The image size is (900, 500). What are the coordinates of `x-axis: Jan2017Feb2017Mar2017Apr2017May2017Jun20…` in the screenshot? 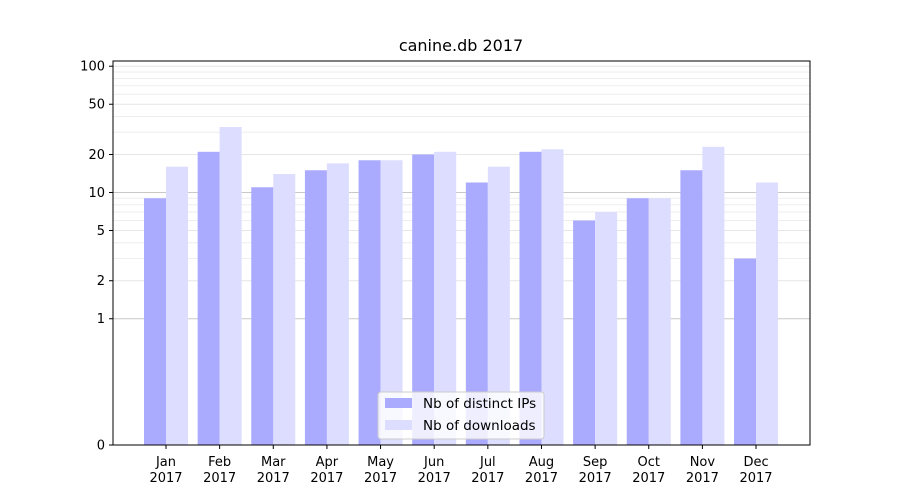 It's located at (461, 465).